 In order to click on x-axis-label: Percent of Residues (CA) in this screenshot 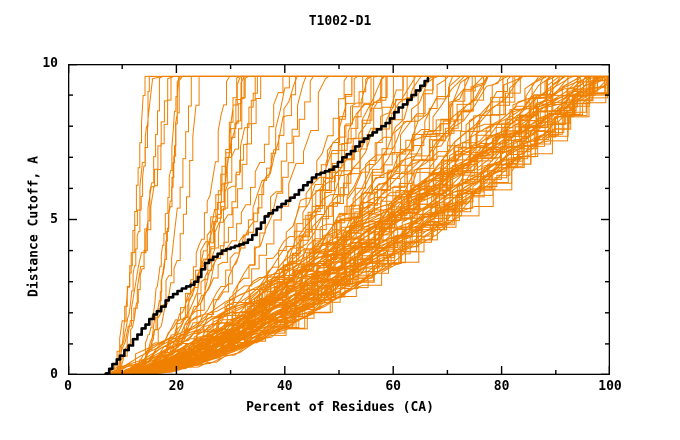, I will do `click(340, 407)`.